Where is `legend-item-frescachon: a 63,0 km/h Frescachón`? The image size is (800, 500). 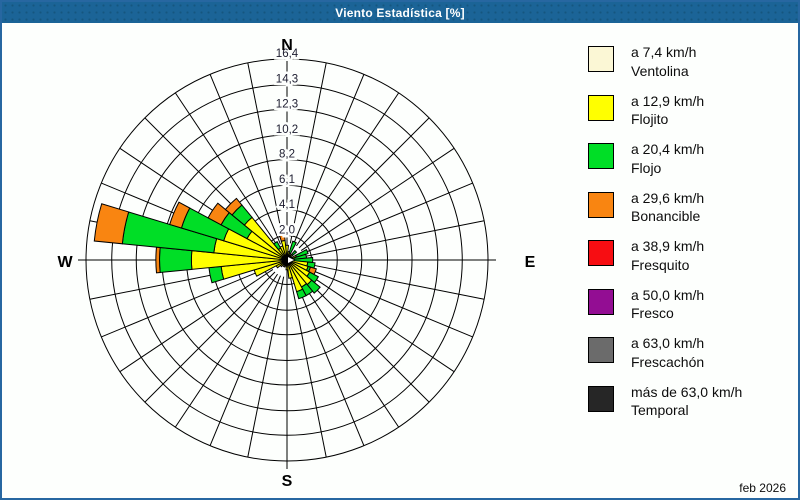
legend-item-frescachon: a 63,0 km/h Frescachón is located at coordinates (688, 354).